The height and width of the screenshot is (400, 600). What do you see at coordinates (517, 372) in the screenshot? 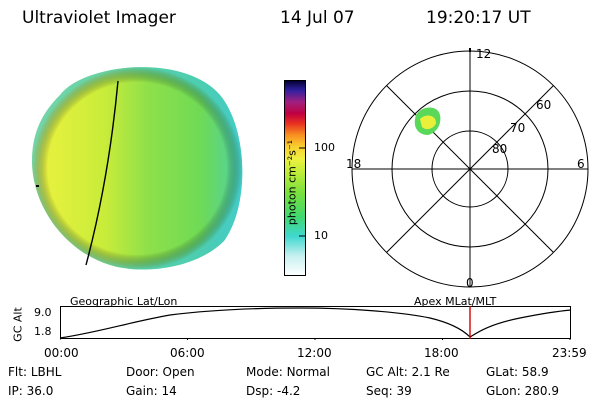
I see `status-glat: GLat: 58.9` at bounding box center [517, 372].